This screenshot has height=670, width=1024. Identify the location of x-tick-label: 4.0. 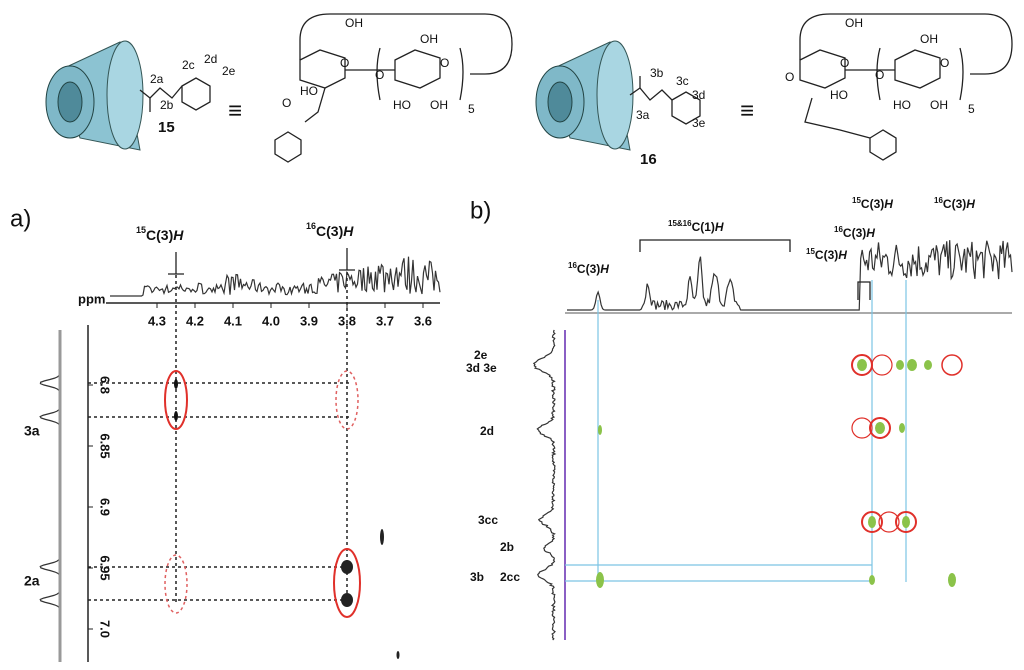
(271, 320).